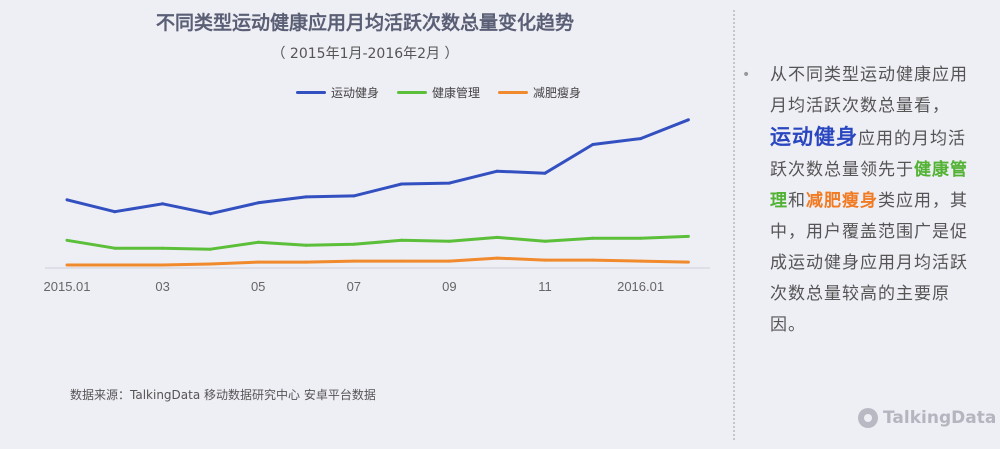 Image resolution: width=1000 pixels, height=449 pixels. Describe the element at coordinates (223, 395) in the screenshot. I see `data-source-note: 数据来源：TalkingData 移动数据研究中心 安卓平台数据` at that location.